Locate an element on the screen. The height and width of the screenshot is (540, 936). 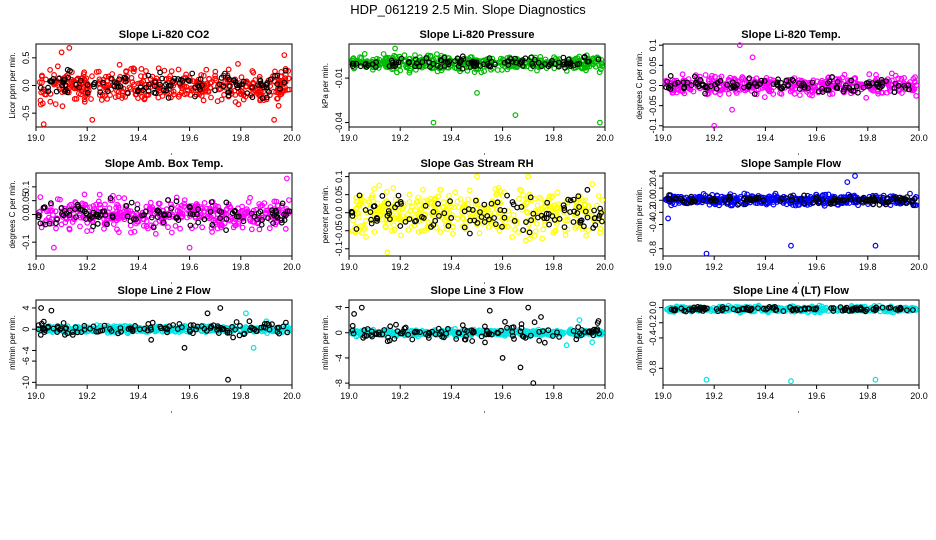
x-tick-label: 19.8 is located at coordinates (868, 267).